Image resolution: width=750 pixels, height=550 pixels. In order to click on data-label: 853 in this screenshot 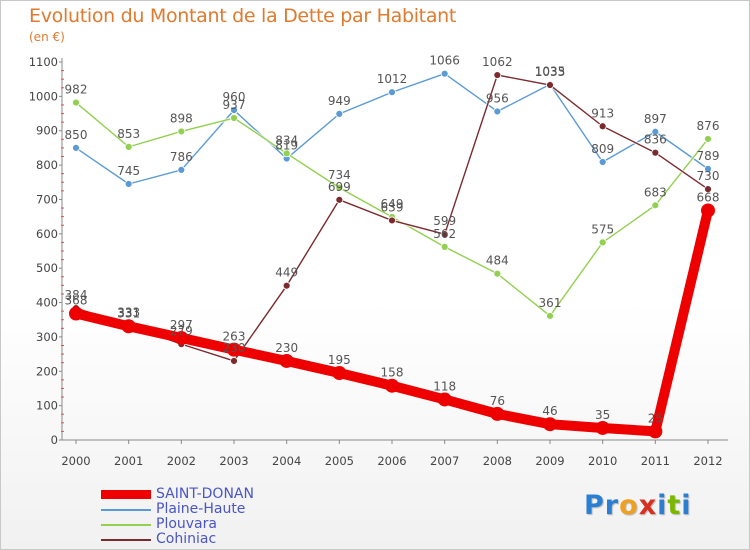, I will do `click(128, 134)`.